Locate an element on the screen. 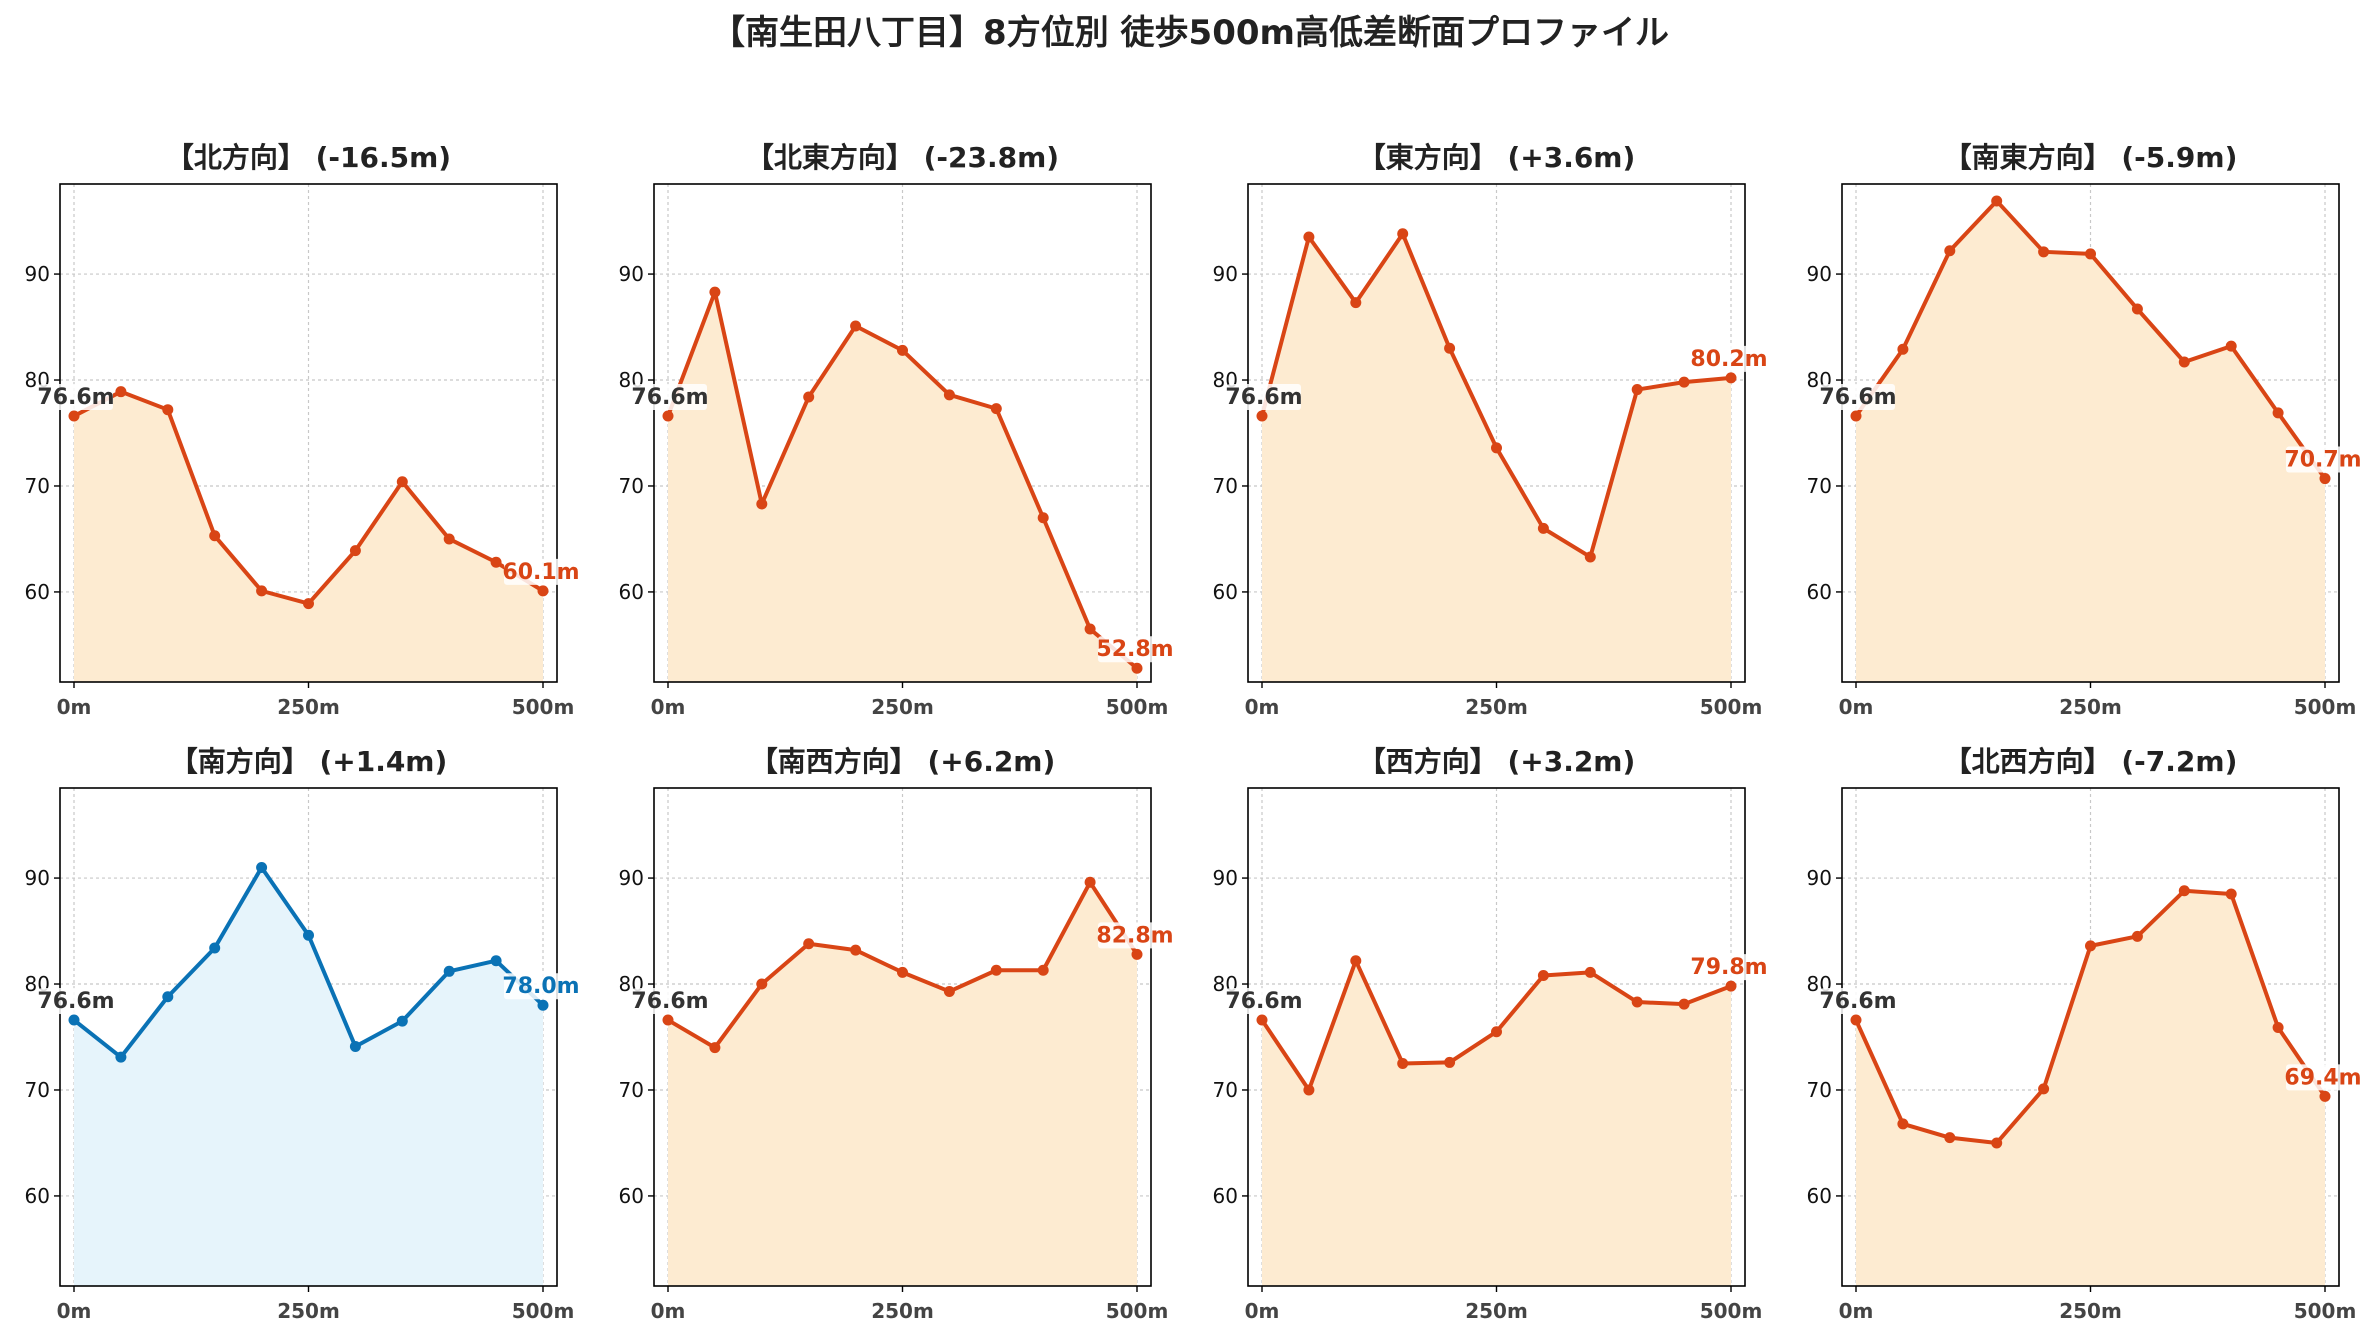  end-elevation-label: 70.7m is located at coordinates (2322, 460).